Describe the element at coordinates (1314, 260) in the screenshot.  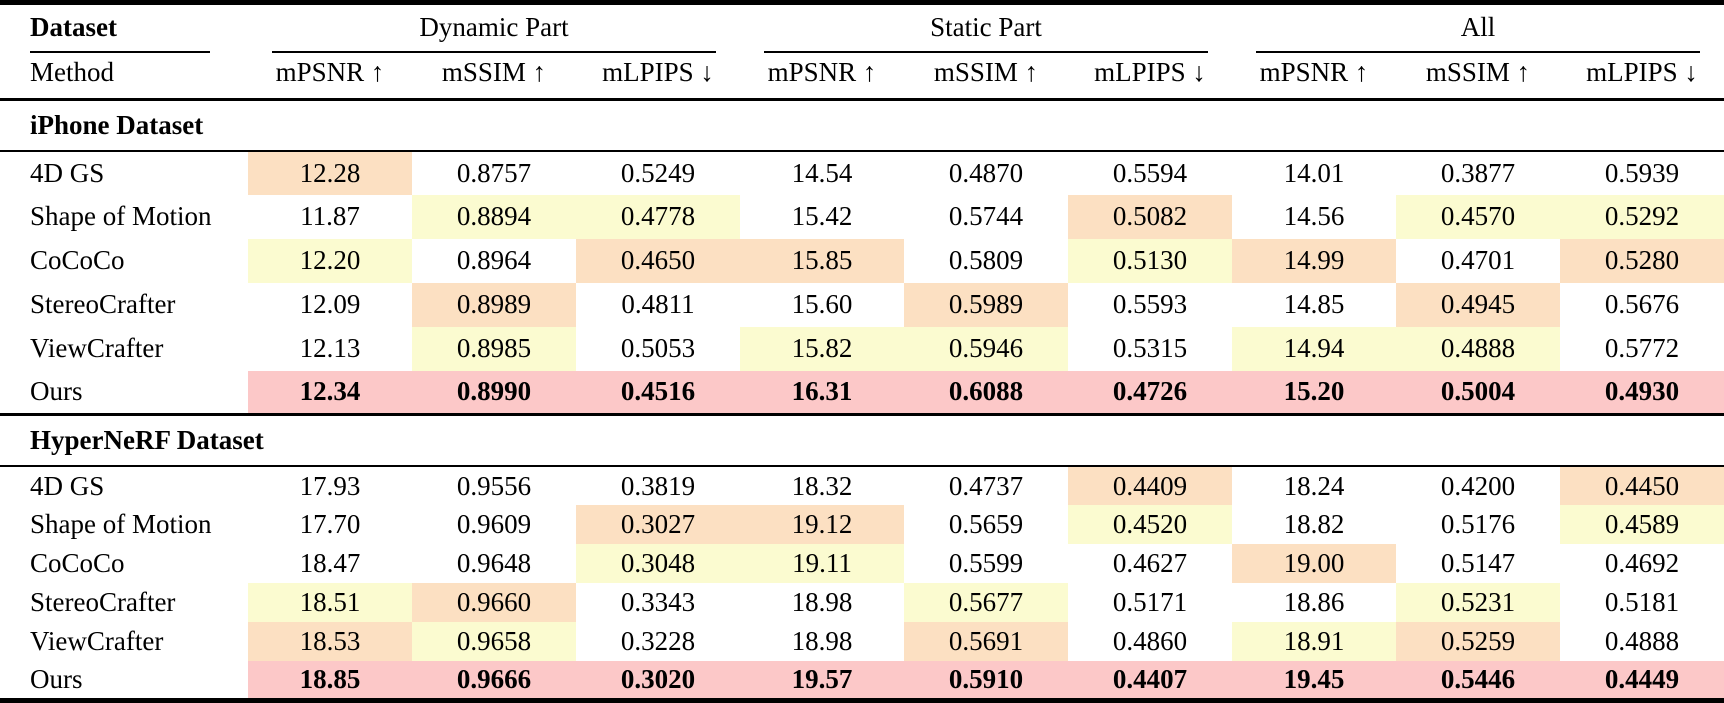
I see `metric-value: 14.99` at that location.